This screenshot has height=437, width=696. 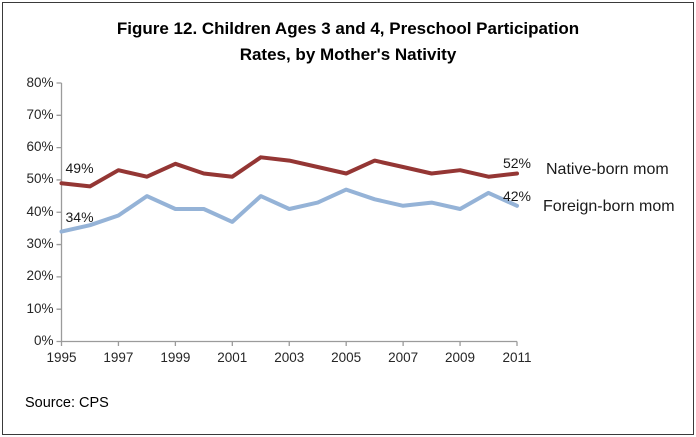 I want to click on y-tick-label: 70%, so click(x=40, y=114).